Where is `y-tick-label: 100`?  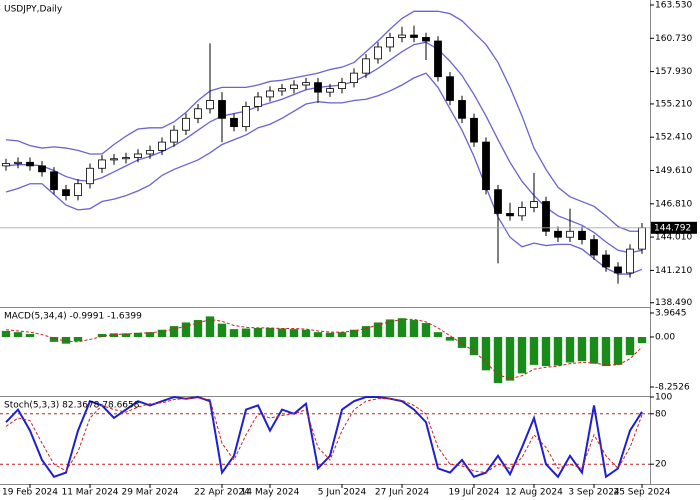
y-tick-label: 100 is located at coordinates (663, 398).